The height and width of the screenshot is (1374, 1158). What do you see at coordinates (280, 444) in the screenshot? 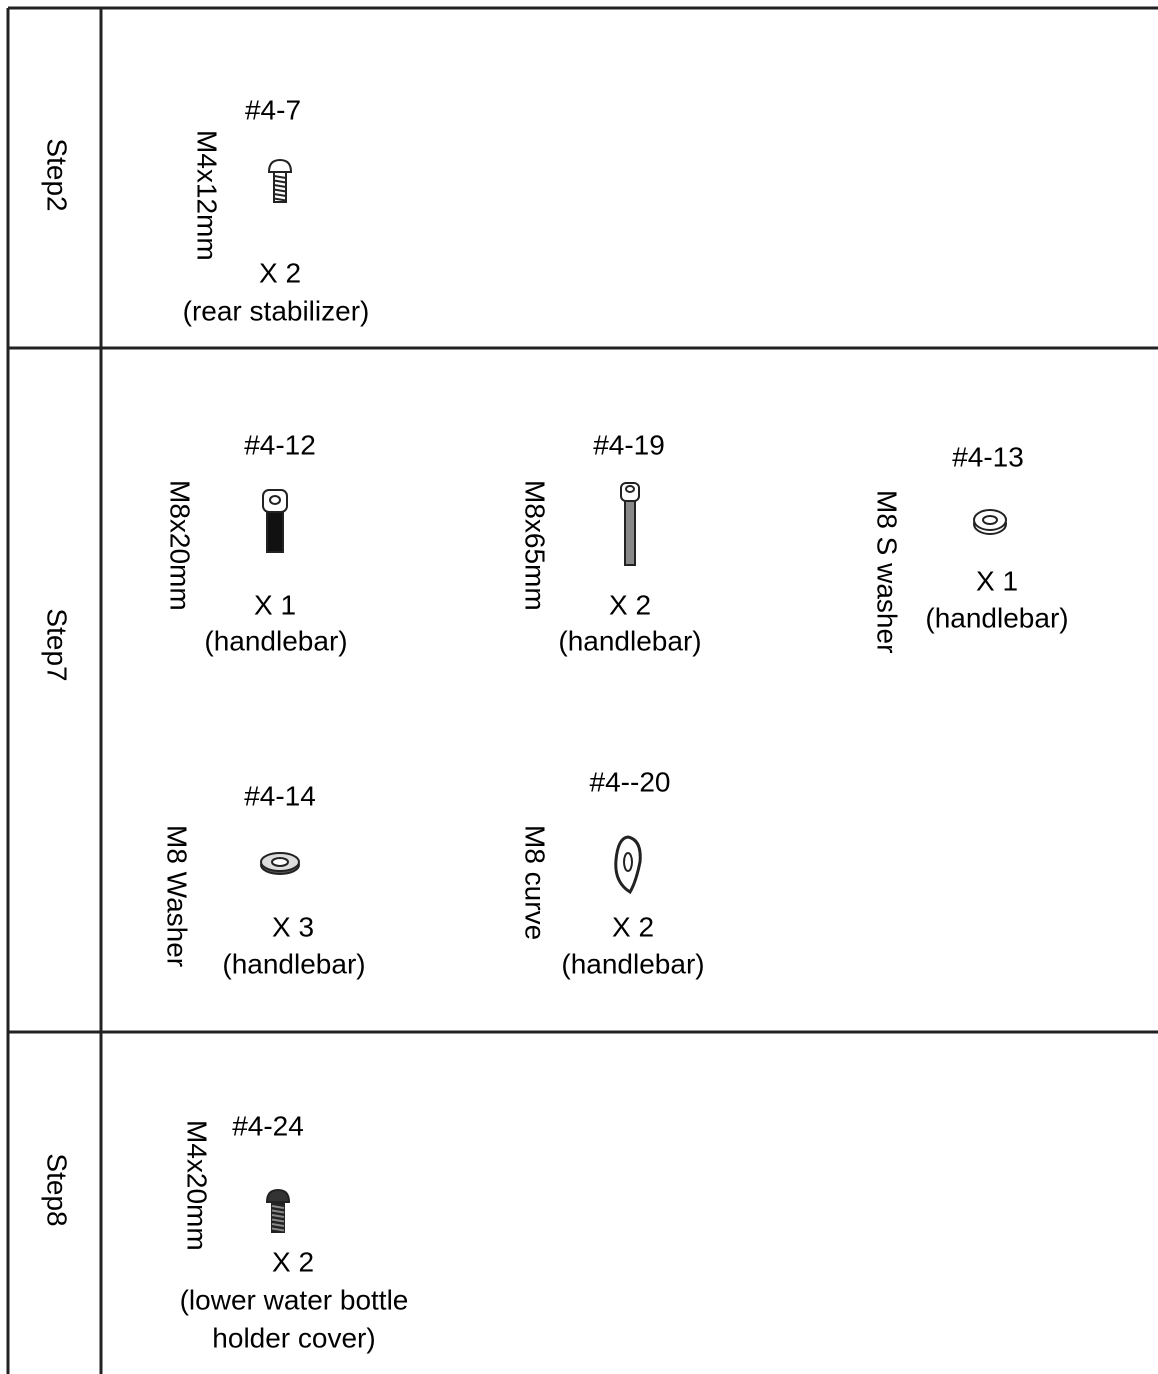
I see `part-number: #4-12` at bounding box center [280, 444].